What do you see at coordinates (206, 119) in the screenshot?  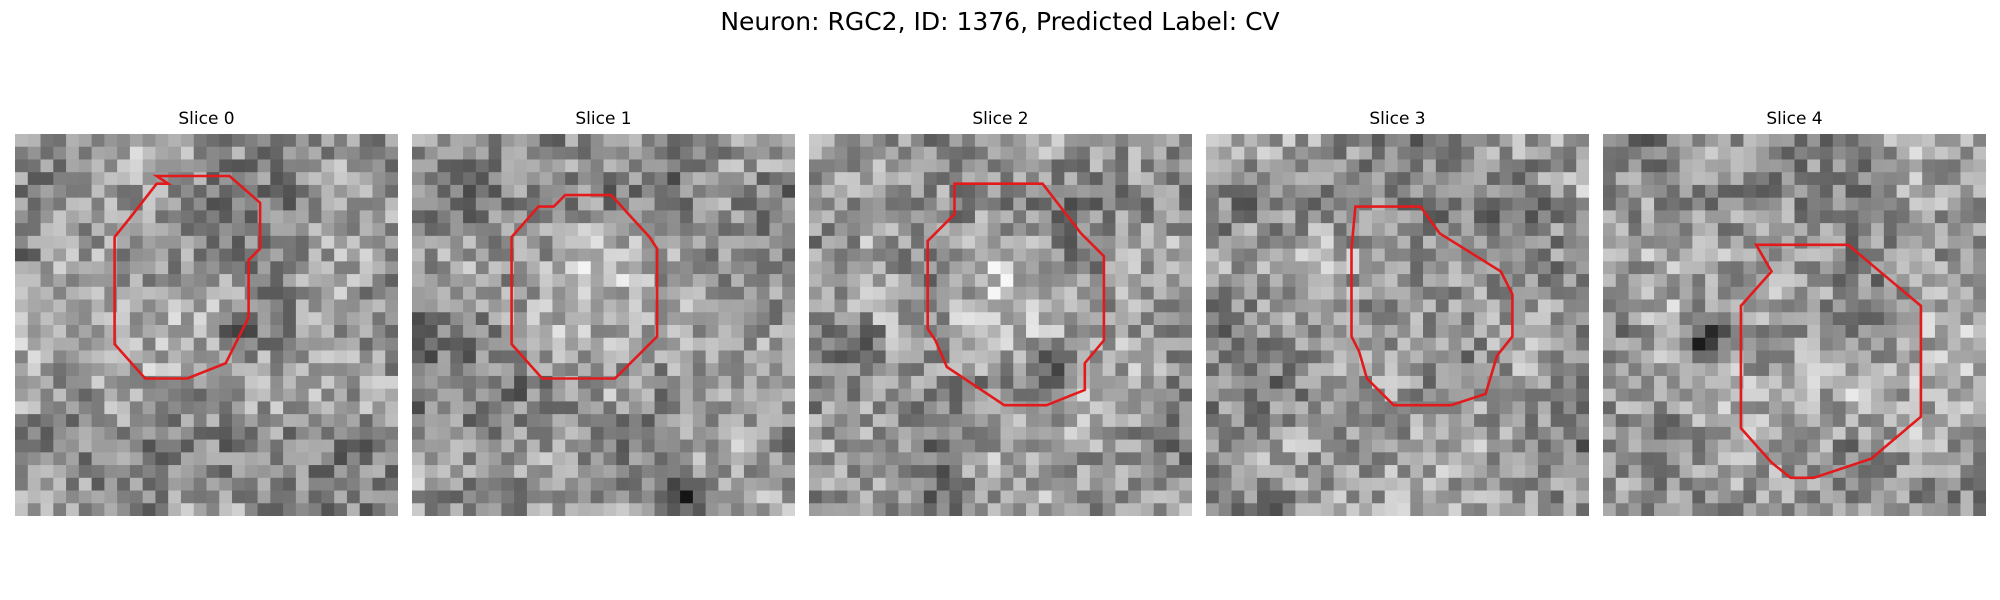 I see `slice-title: Slice 0` at bounding box center [206, 119].